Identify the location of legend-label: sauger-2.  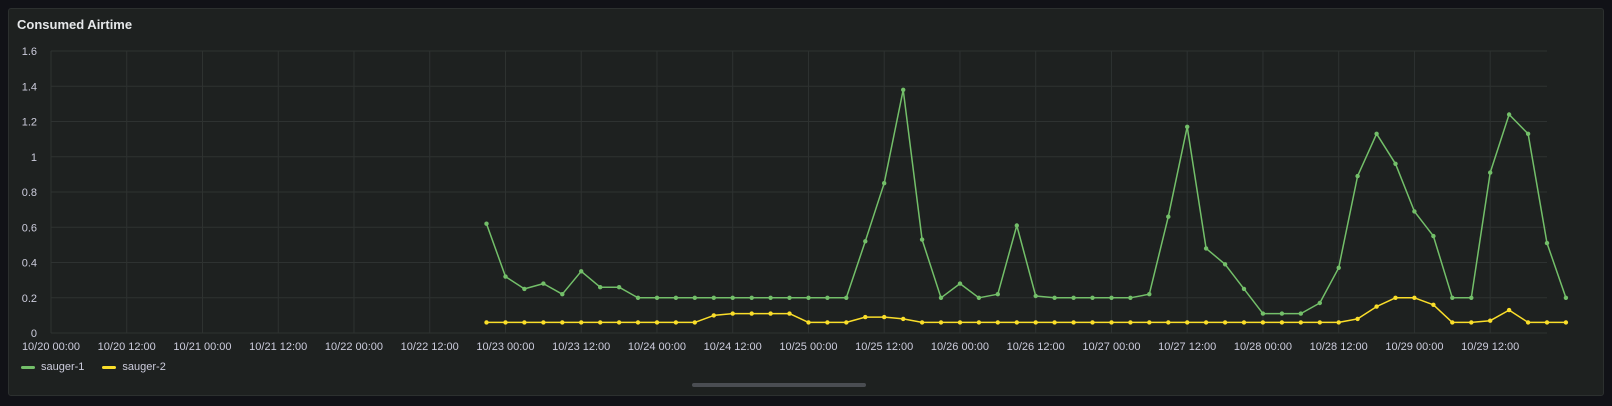
(144, 367).